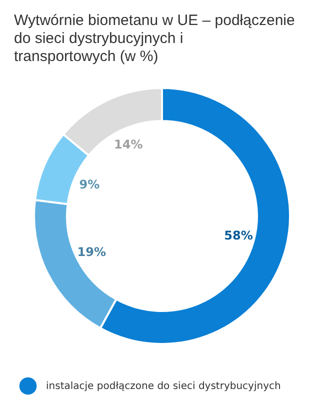 The image size is (324, 400). Describe the element at coordinates (154, 38) in the screenshot. I see `chart-title: Wytwórnie biometanu w UE – podłączenie do sieci dystrybucyjnych i transportowych (w %)` at that location.